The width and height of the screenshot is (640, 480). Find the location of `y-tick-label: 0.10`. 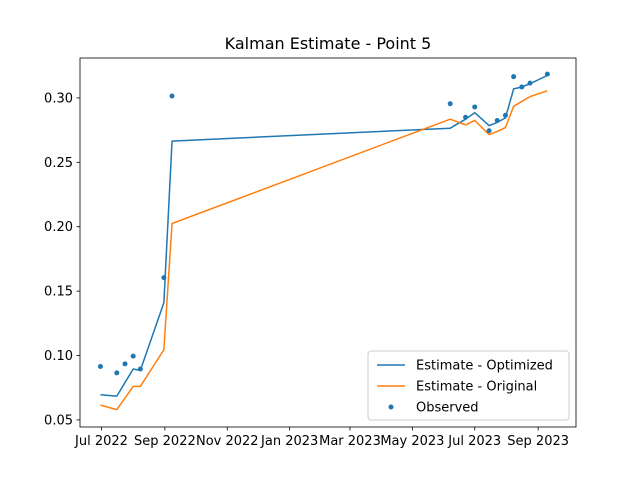

y-tick-label: 0.10 is located at coordinates (58, 356).